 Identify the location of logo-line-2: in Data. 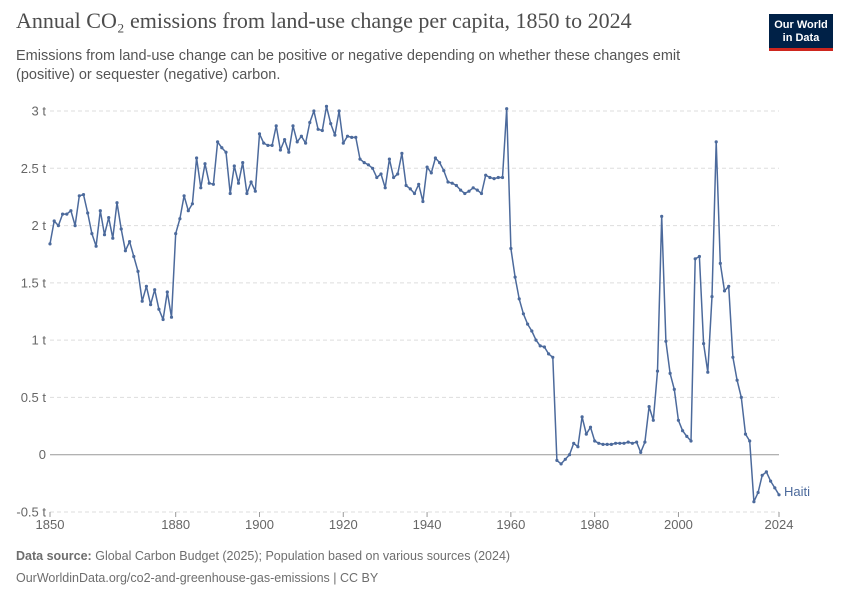
(801, 38).